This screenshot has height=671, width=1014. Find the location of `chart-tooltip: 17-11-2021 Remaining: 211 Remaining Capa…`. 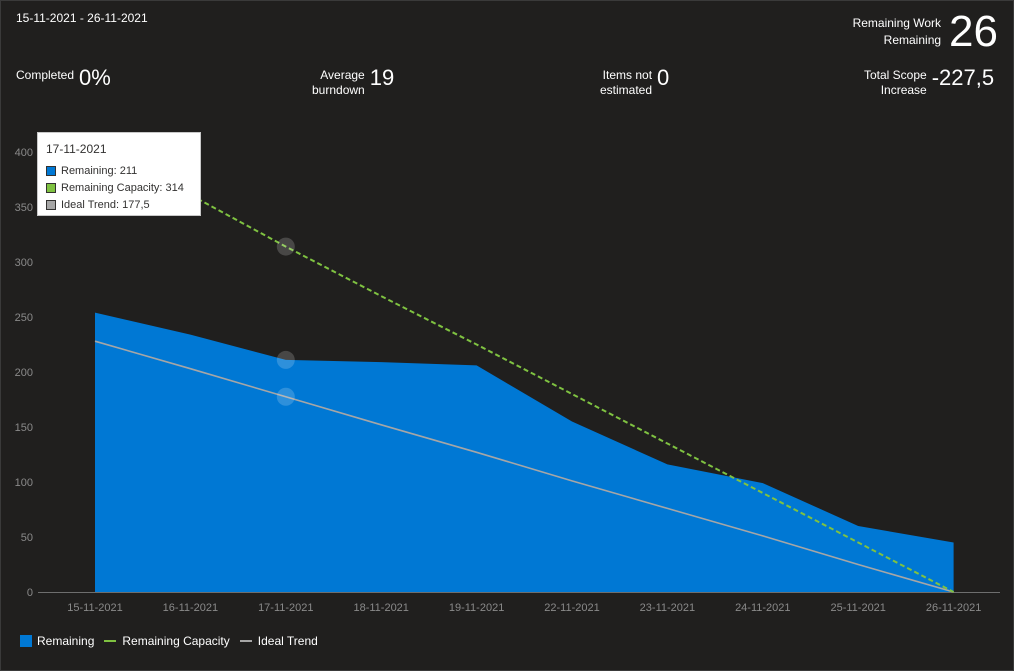

chart-tooltip: 17-11-2021 Remaining: 211 Remaining Capa… is located at coordinates (119, 174).